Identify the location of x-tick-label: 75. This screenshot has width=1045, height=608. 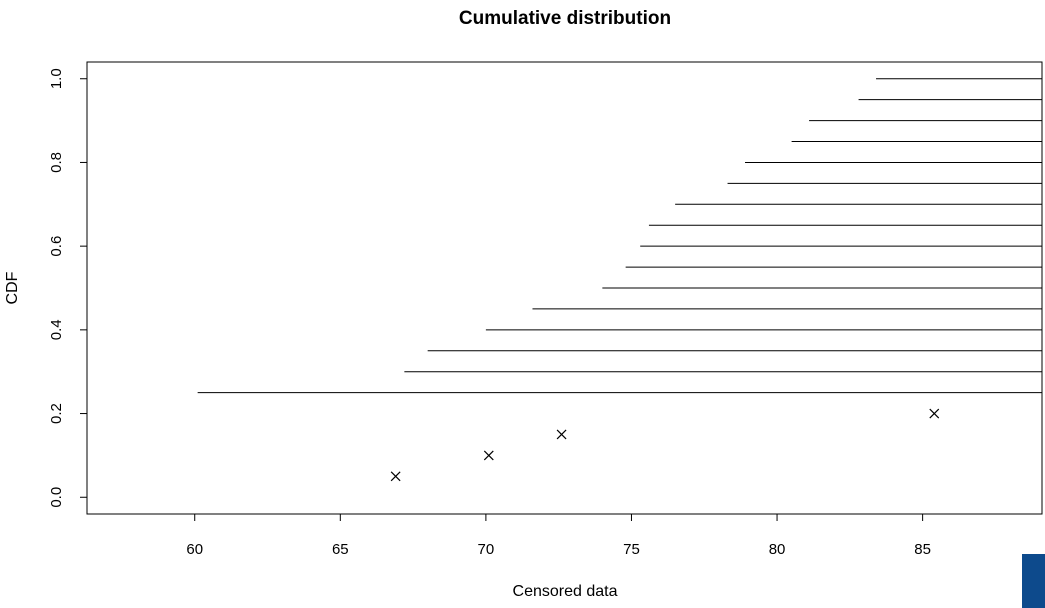
(631, 549).